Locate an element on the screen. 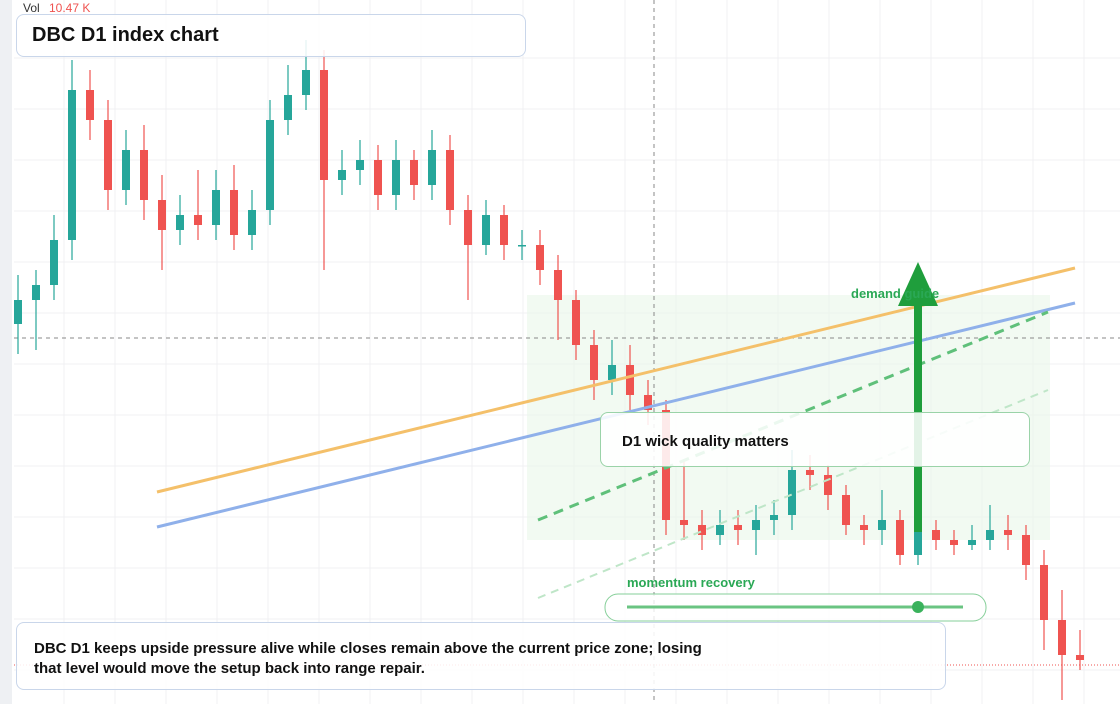  demand-label: demand guide is located at coordinates (895, 293).